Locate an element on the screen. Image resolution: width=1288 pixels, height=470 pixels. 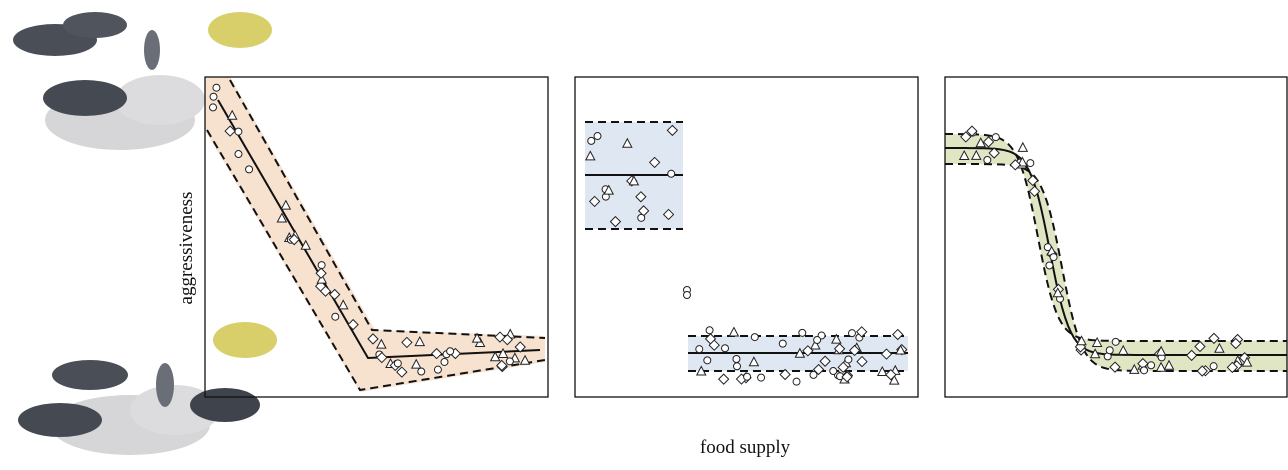
trend-line is located at coordinates (379, 229).